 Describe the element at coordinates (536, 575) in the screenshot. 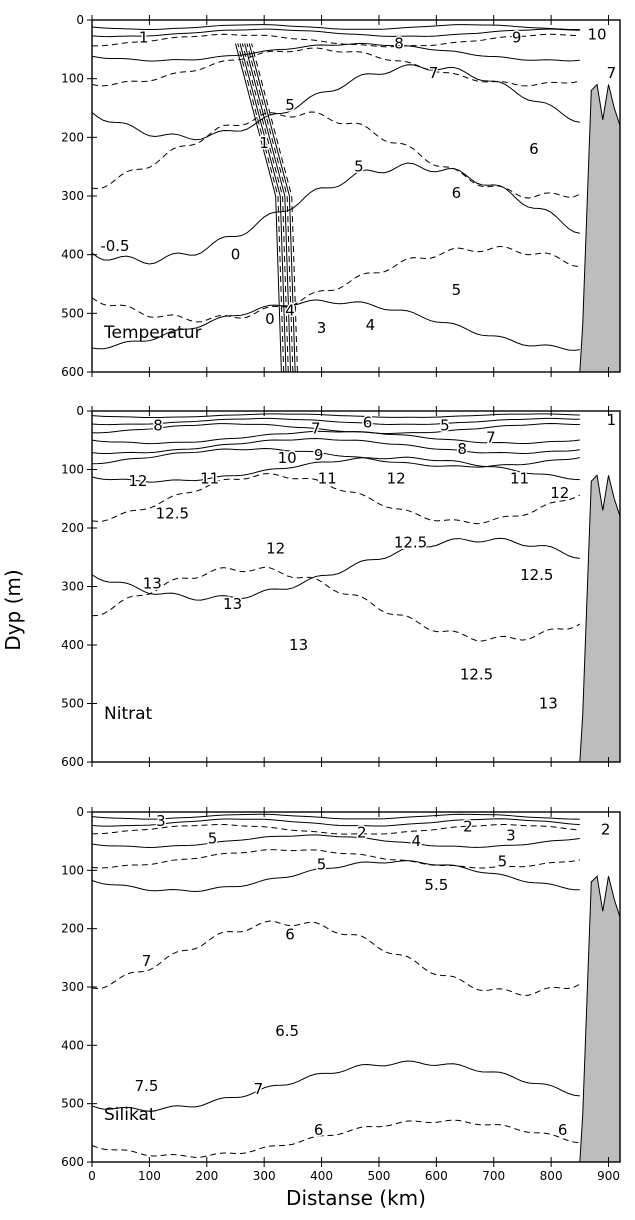

I see `contour-label-nitrat-18: 12.5` at that location.